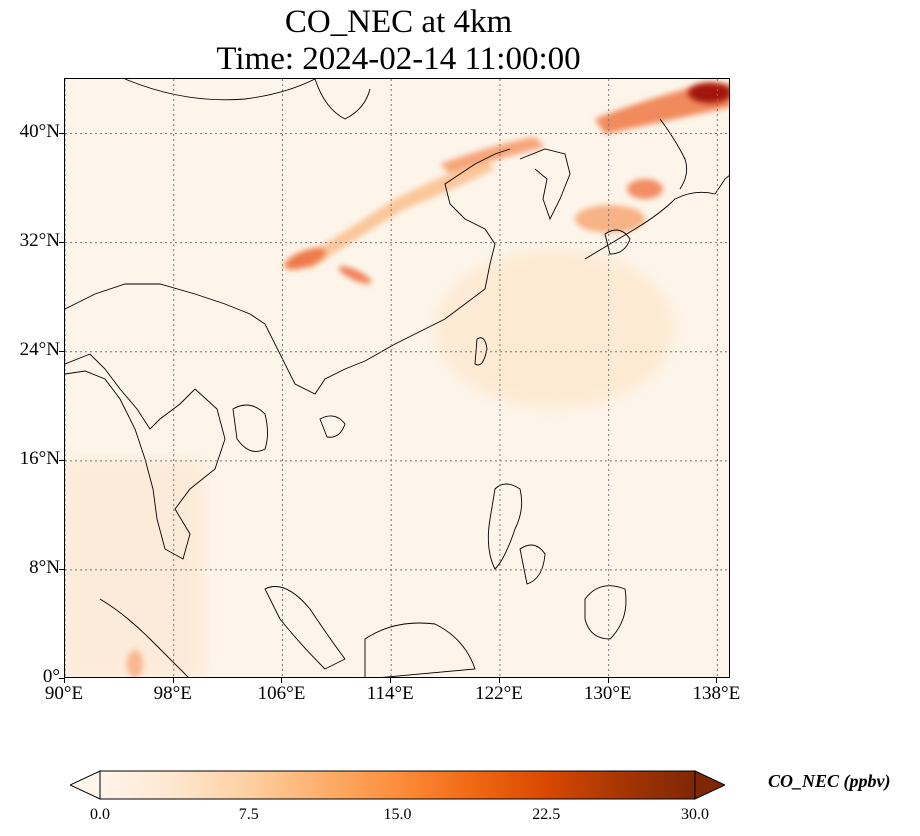  What do you see at coordinates (716, 693) in the screenshot?
I see `longitude-tick-label: 138°E` at bounding box center [716, 693].